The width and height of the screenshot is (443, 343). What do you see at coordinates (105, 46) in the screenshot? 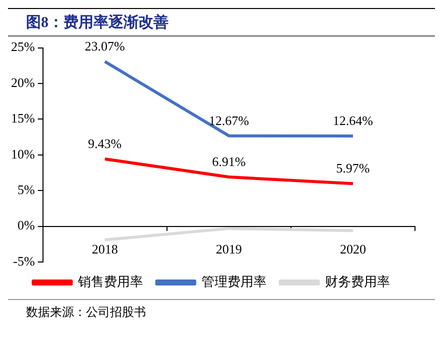
I see `data-label: 23.07%` at bounding box center [105, 46].